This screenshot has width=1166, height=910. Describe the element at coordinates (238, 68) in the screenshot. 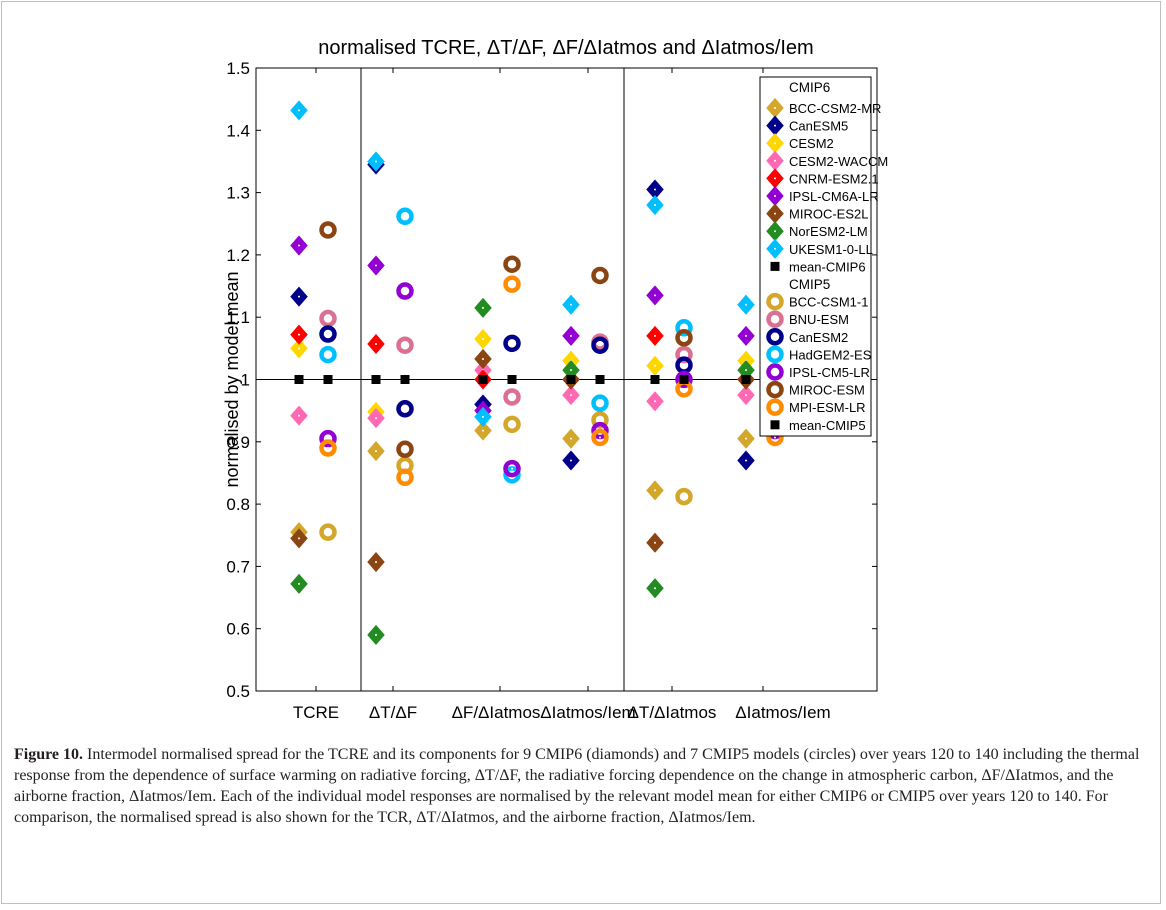

I see `y-tick-label: 1.5` at that location.